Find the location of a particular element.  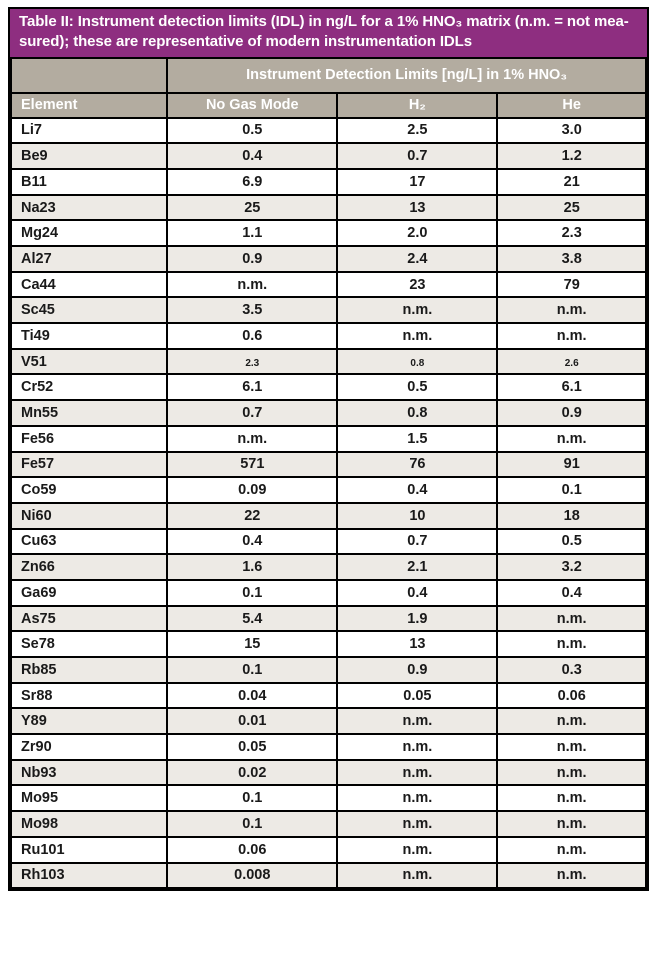

element-cell: Na23 is located at coordinates (89, 207).